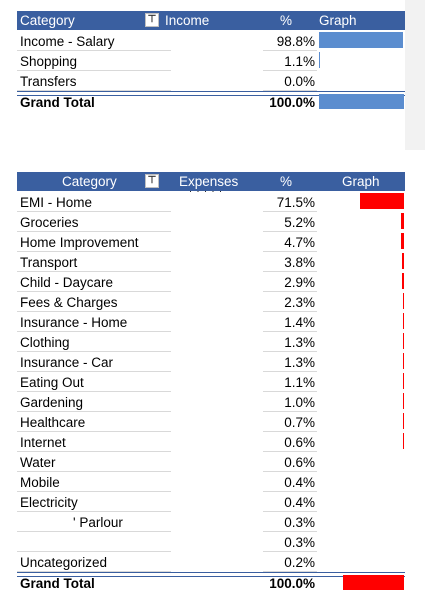 This screenshot has width=425, height=600. Describe the element at coordinates (211, 302) in the screenshot. I see `table-row: Fees & Charges 2.3%` at that location.